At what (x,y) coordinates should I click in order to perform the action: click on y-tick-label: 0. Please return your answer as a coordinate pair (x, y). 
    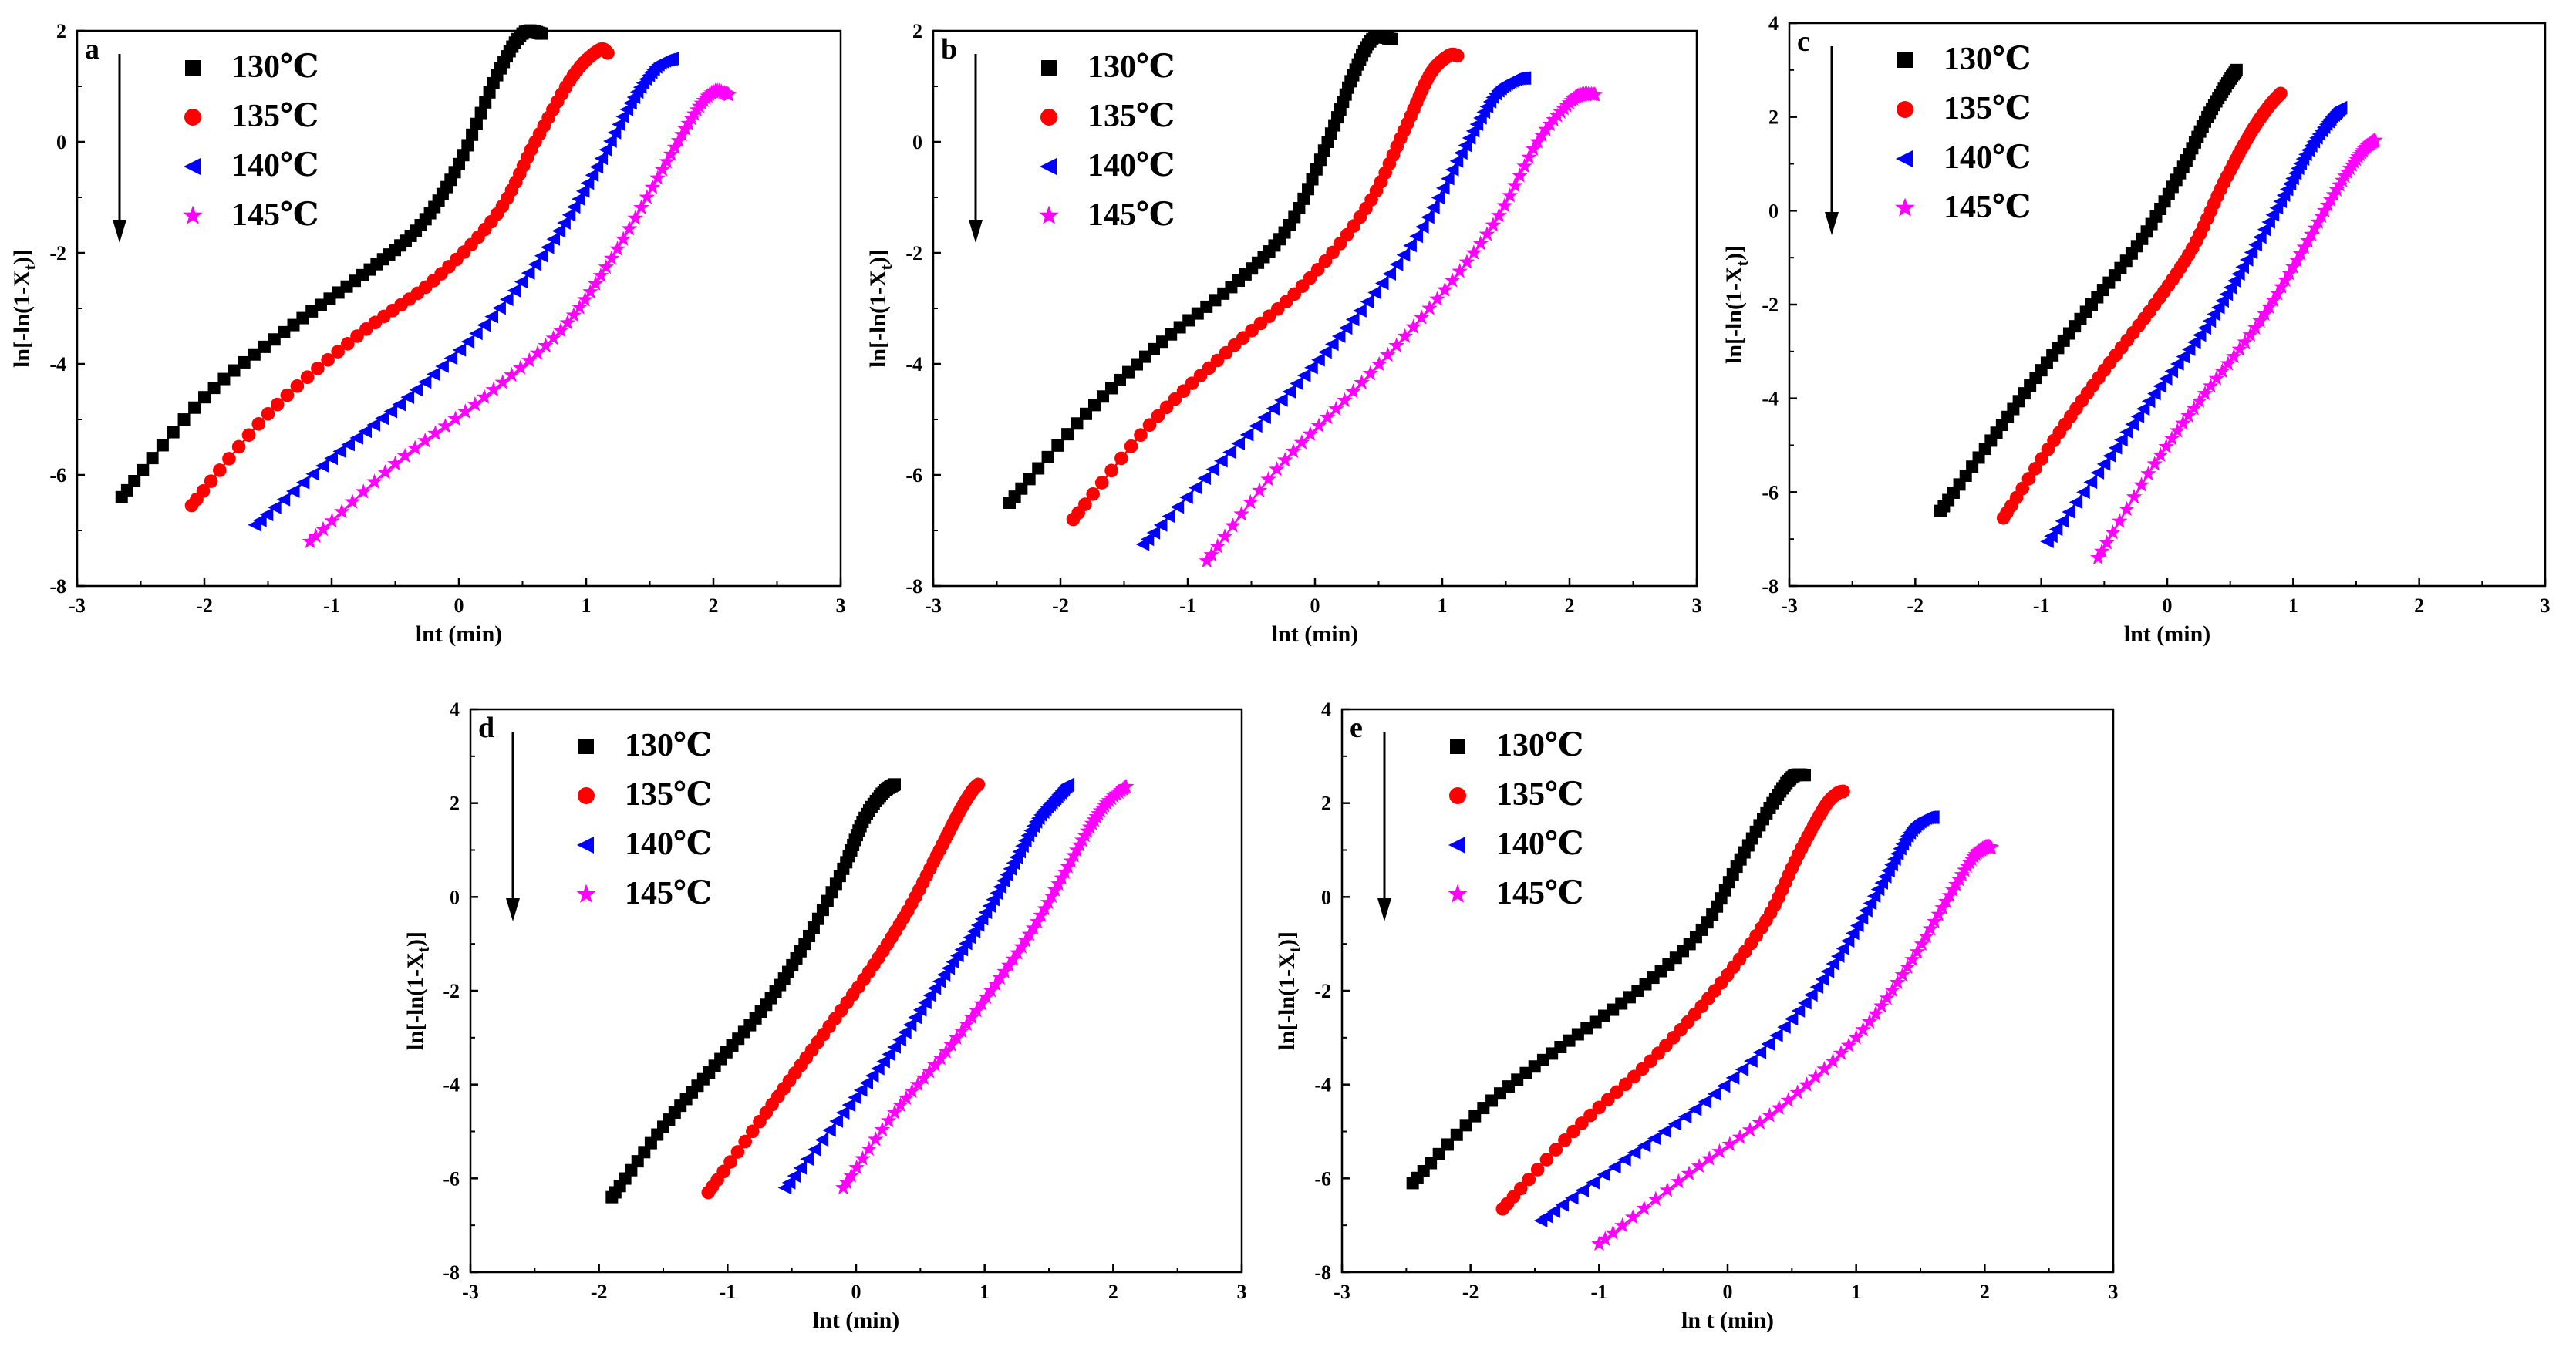
    Looking at the image, I should click on (917, 142).